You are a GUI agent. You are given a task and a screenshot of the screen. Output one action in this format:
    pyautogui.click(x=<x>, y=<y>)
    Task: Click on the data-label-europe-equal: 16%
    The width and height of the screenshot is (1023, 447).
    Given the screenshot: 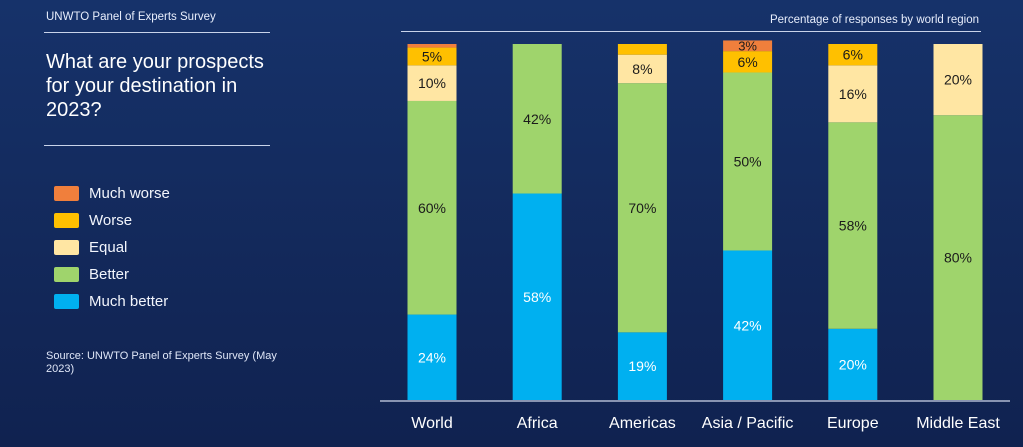 What is the action you would take?
    pyautogui.click(x=853, y=94)
    